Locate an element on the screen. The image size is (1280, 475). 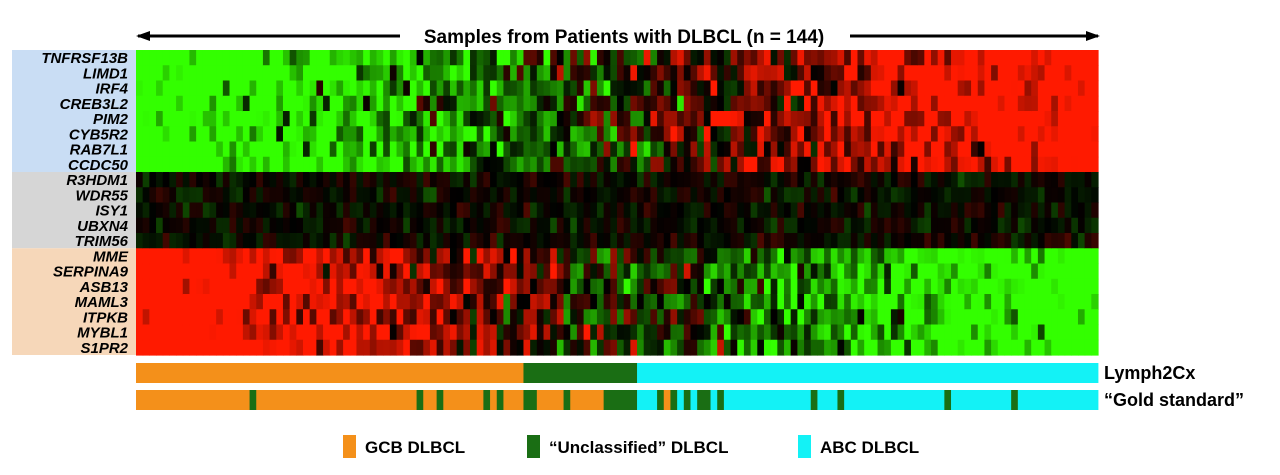
gene-group-band-abc is located at coordinates (74, 111).